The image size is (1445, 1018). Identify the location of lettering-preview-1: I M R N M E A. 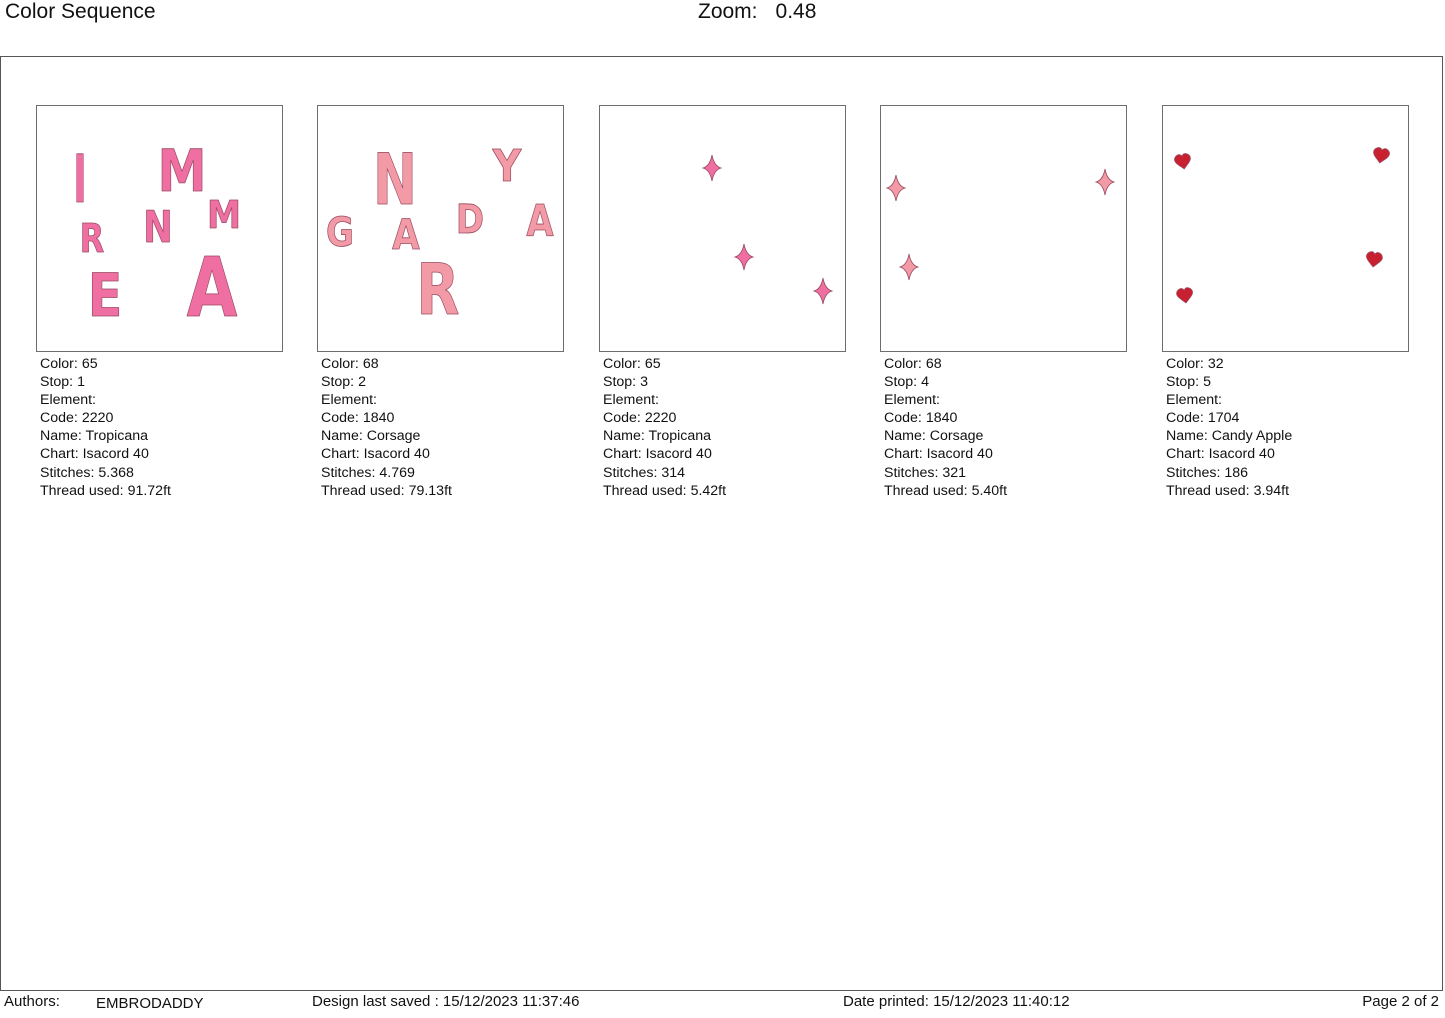
(157, 236).